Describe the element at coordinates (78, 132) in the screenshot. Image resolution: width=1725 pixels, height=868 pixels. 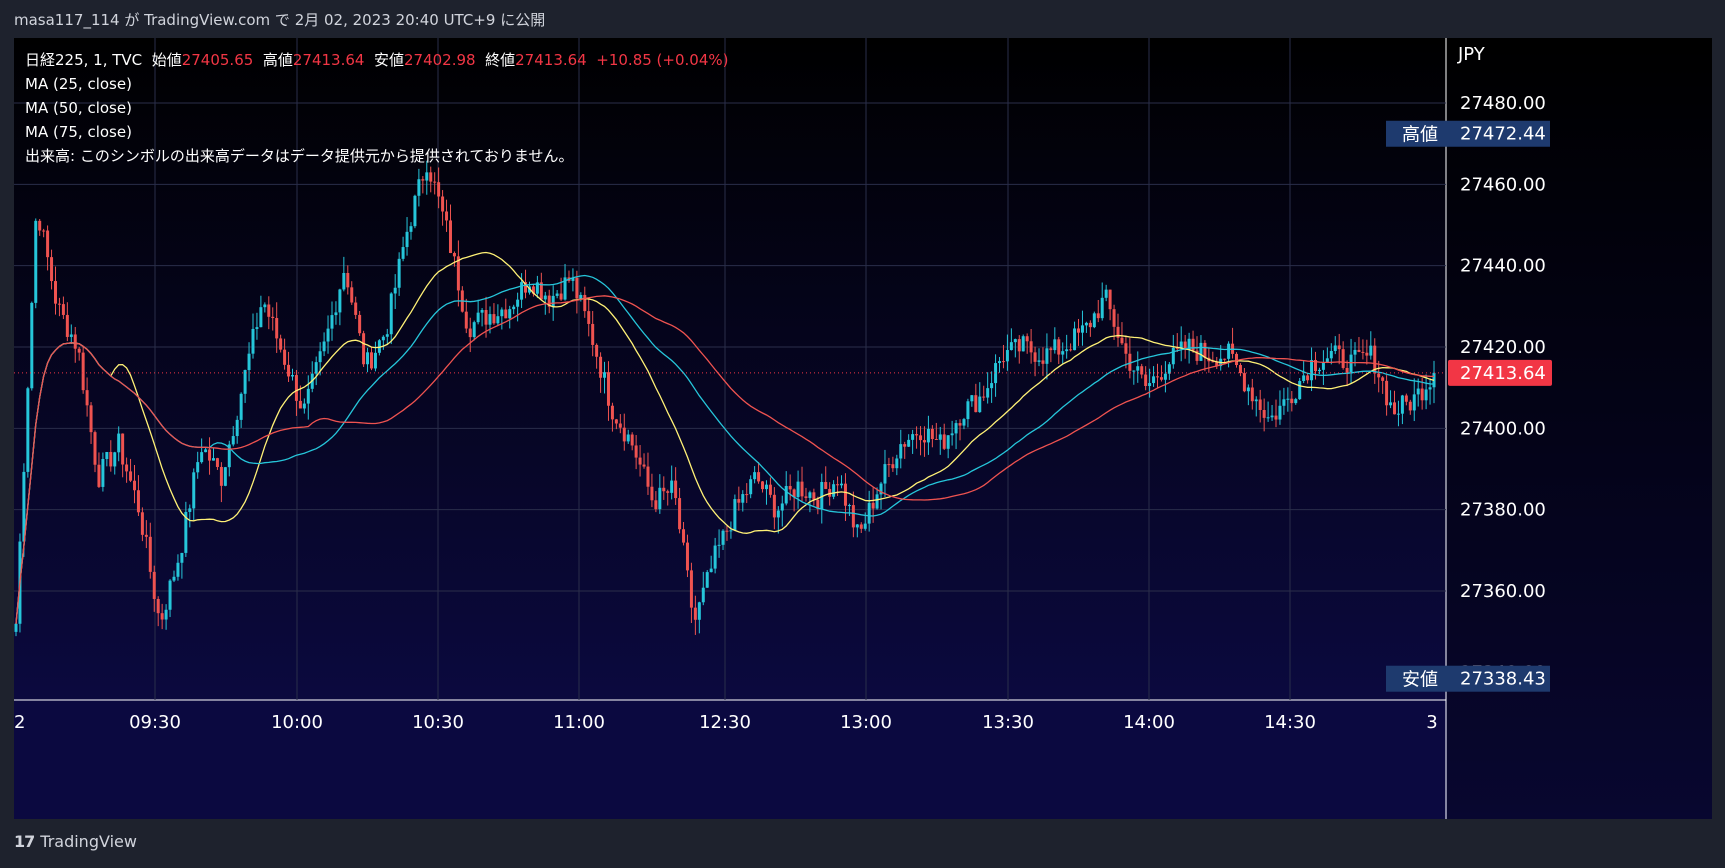
I see `ma75-legend: MA (75, close)` at that location.